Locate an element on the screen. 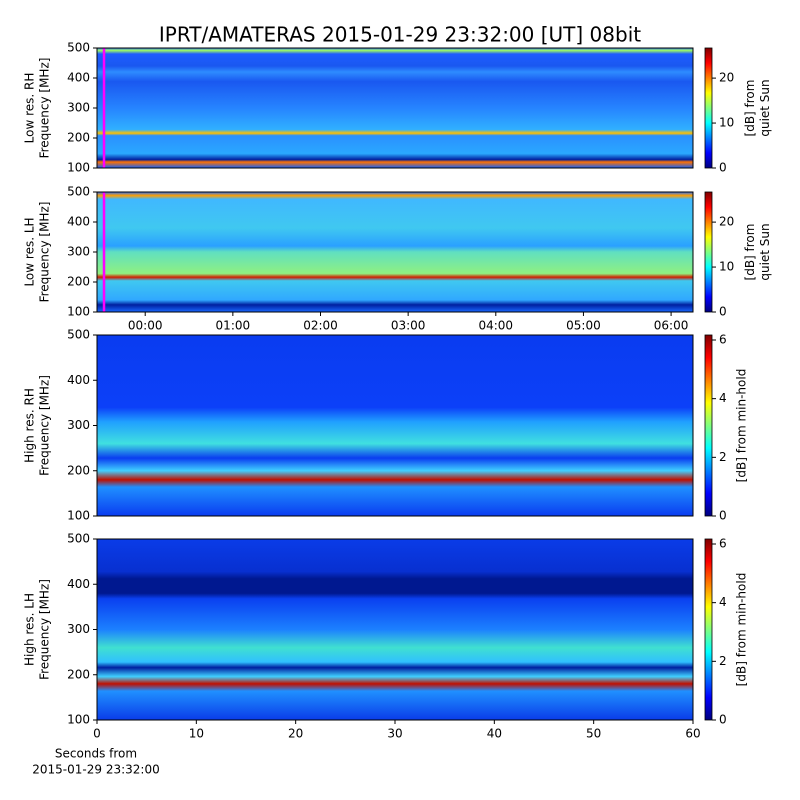 The height and width of the screenshot is (800, 800). x-tick-label: 06:00 is located at coordinates (671, 326).